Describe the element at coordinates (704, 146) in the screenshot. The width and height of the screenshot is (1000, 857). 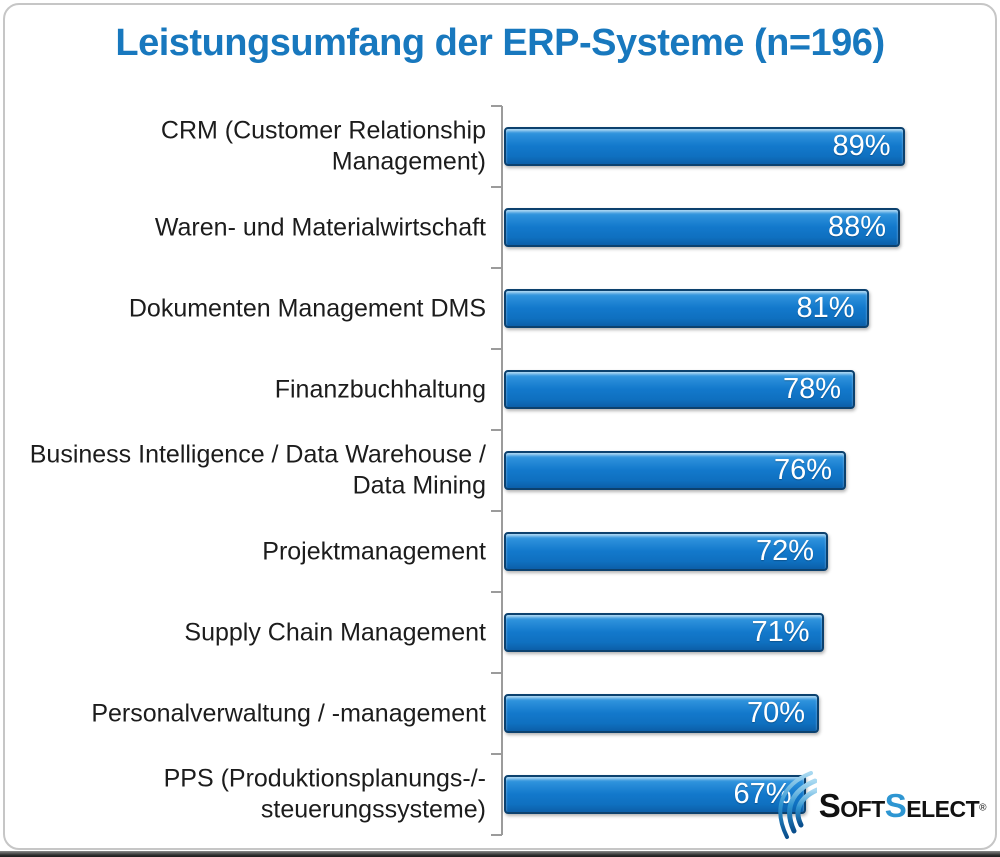
I see `bar: 89%` at that location.